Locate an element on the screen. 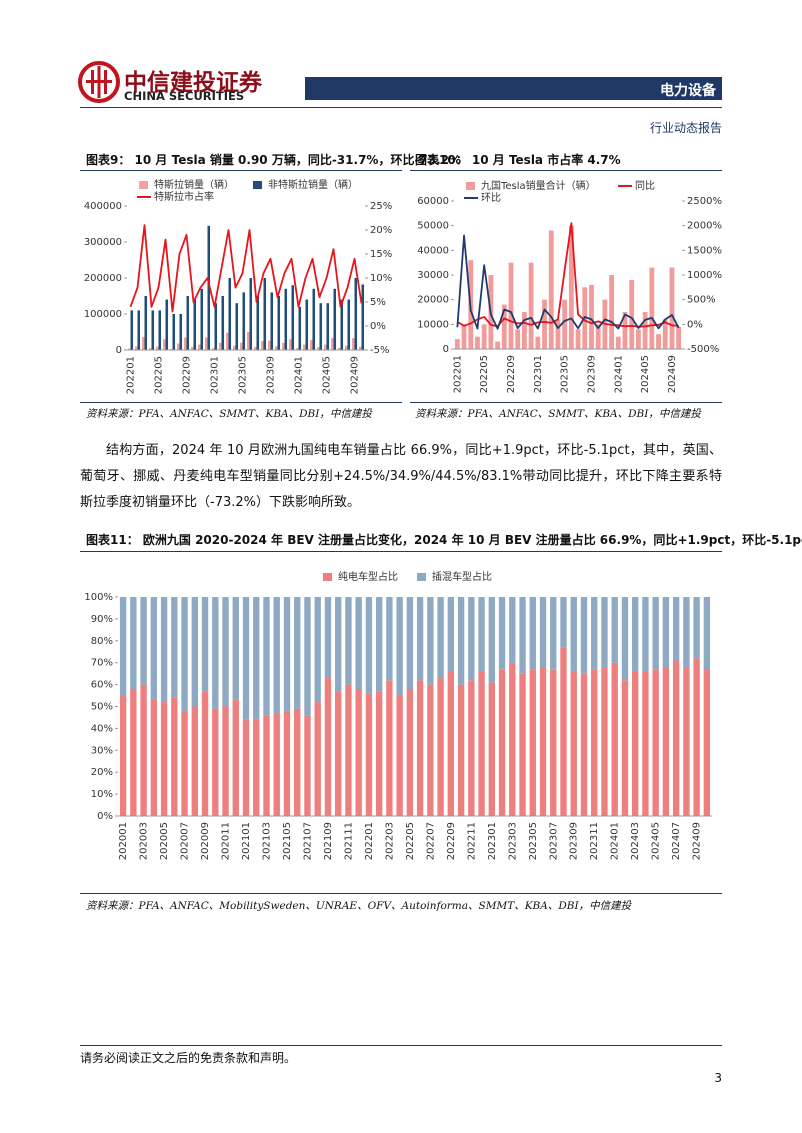 Image resolution: width=802 pixels, height=1133 pixels. x-tick-label: 202407 is located at coordinates (676, 841).